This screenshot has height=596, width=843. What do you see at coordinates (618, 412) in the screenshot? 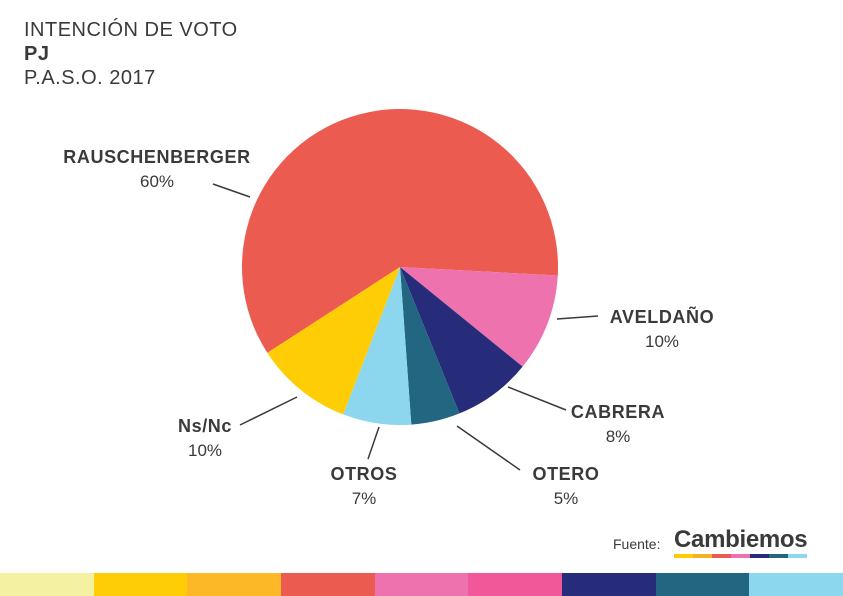
I see `slice-label: CABRERA` at bounding box center [618, 412].